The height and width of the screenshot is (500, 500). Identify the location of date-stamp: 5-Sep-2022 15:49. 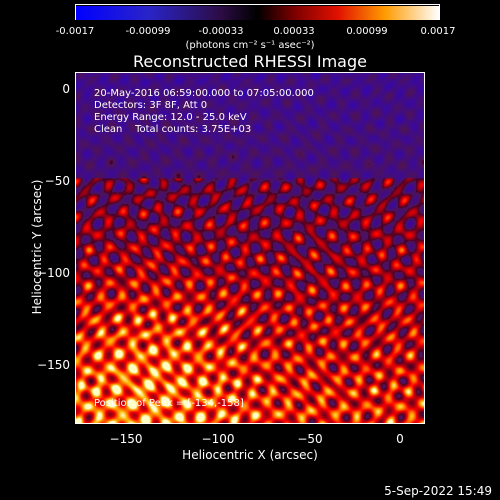
(438, 491).